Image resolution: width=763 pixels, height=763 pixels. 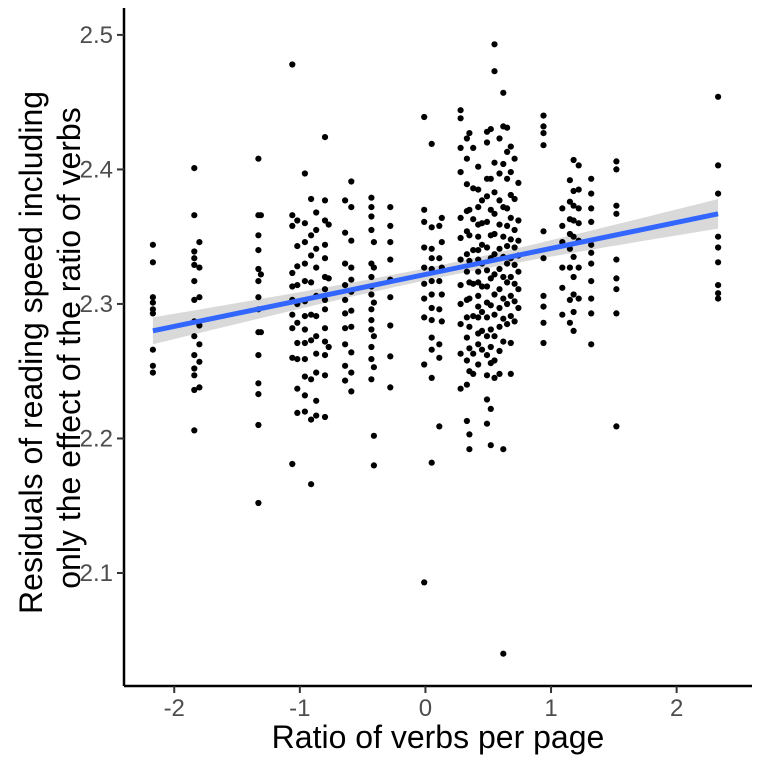 I want to click on y-tick-label: 2.1, so click(x=96, y=573).